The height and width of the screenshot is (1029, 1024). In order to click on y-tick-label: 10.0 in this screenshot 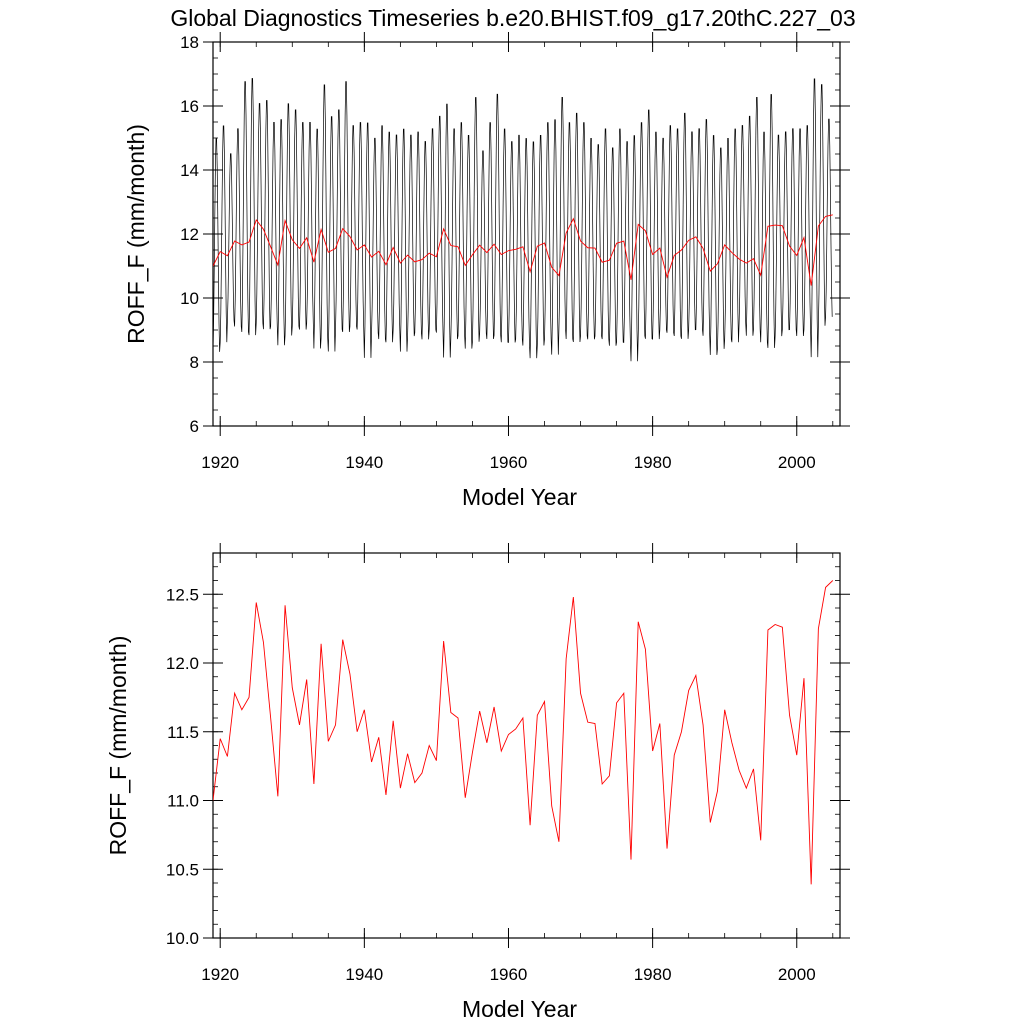, I will do `click(182, 938)`.